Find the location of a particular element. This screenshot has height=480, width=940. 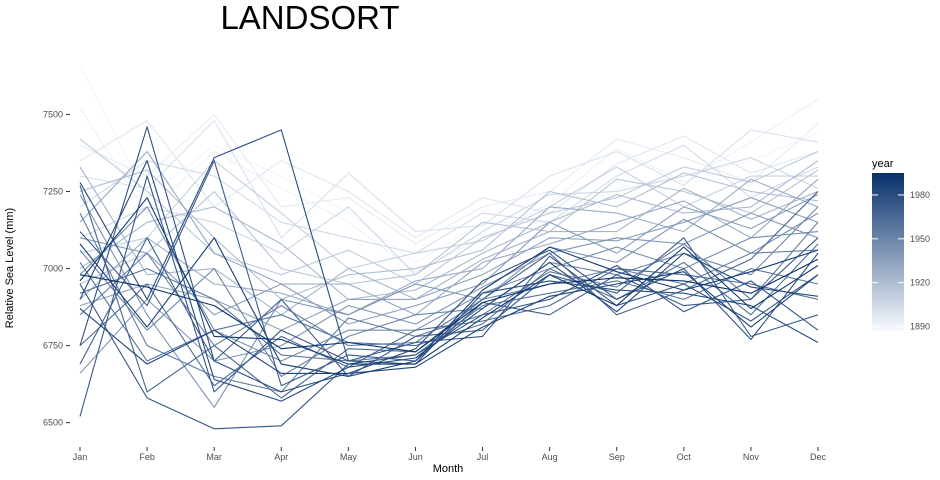

y-tick-label: 7000 is located at coordinates (53, 269).